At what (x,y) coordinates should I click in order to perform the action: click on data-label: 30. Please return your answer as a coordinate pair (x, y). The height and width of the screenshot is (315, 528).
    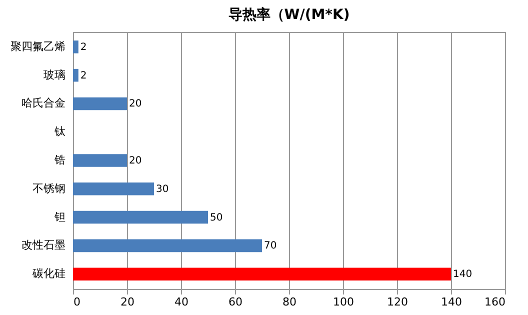
    Looking at the image, I should click on (162, 189).